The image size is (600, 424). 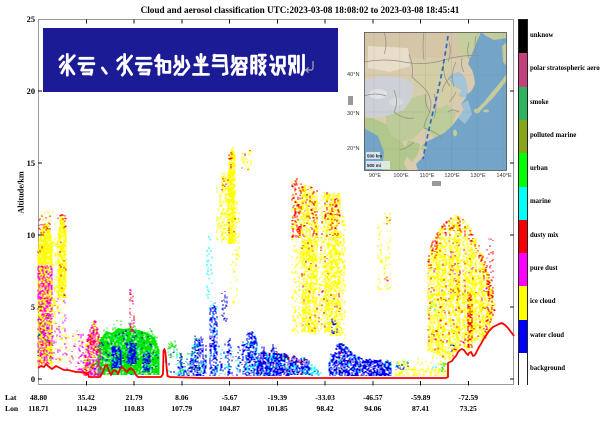 What do you see at coordinates (374, 165) in the screenshot?
I see `svg-text: 500 mi` at bounding box center [374, 165].